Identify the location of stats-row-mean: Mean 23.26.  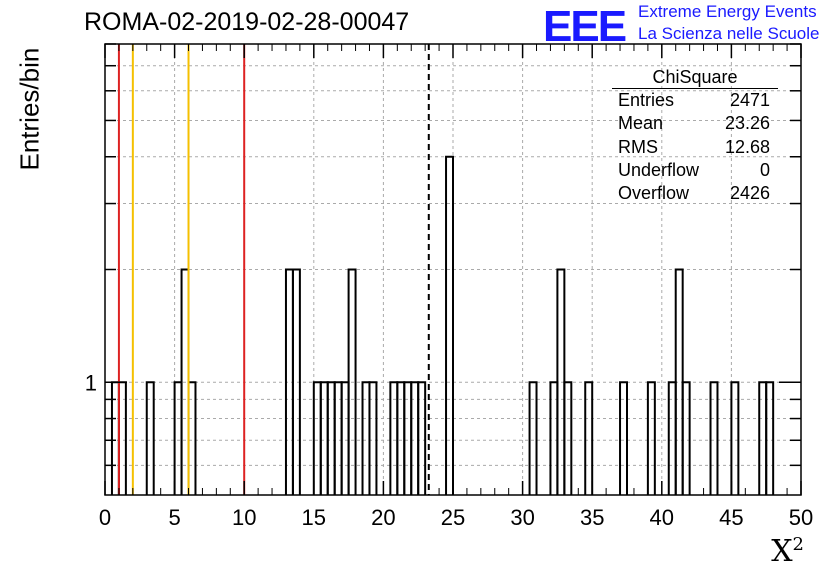
(694, 123).